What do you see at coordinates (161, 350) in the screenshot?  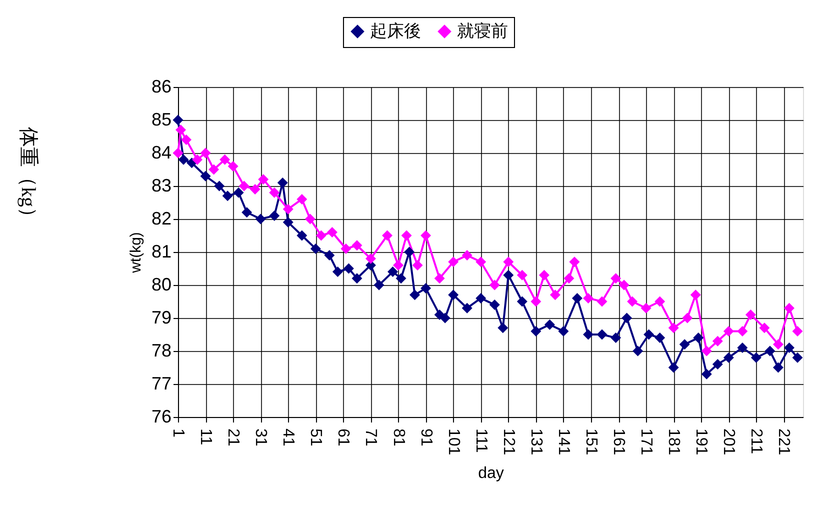 I see `y-tick-label: 78` at bounding box center [161, 350].